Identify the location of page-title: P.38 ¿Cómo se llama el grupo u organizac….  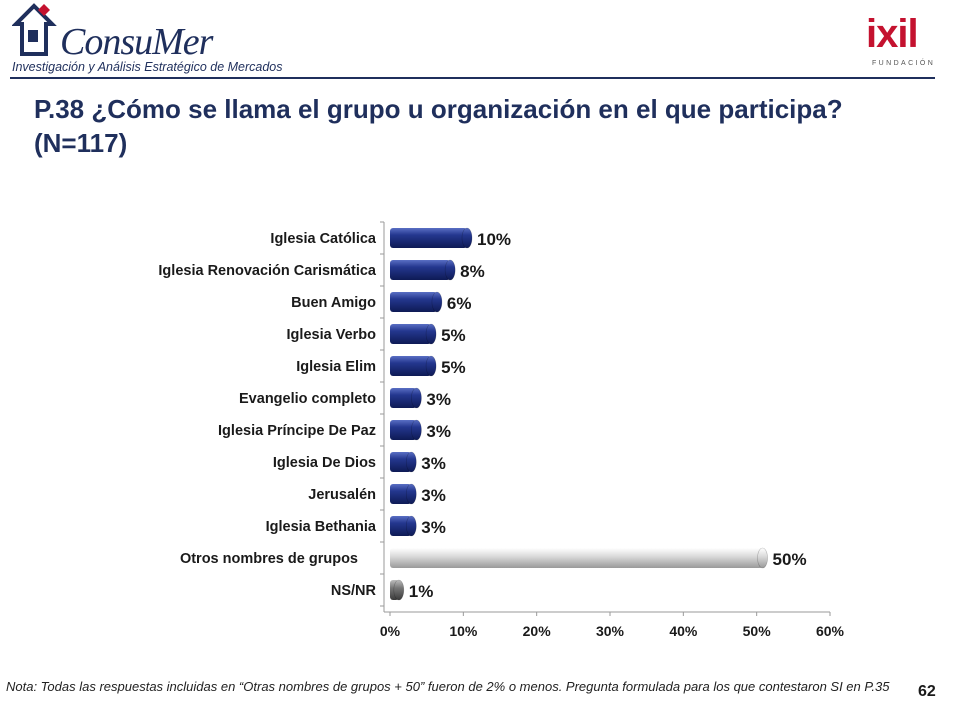
(438, 126).